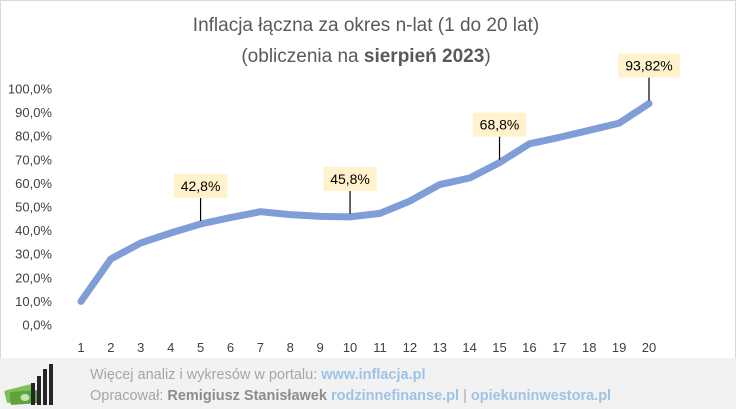 This screenshot has height=409, width=736. I want to click on y-tick-label: 40,0%, so click(33, 230).